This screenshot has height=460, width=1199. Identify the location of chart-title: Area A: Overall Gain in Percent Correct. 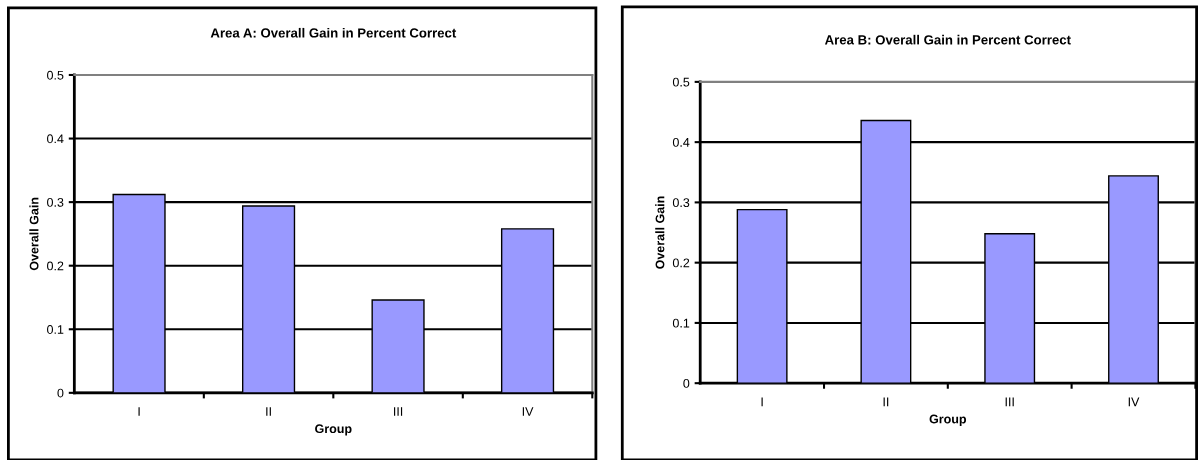
(333, 32).